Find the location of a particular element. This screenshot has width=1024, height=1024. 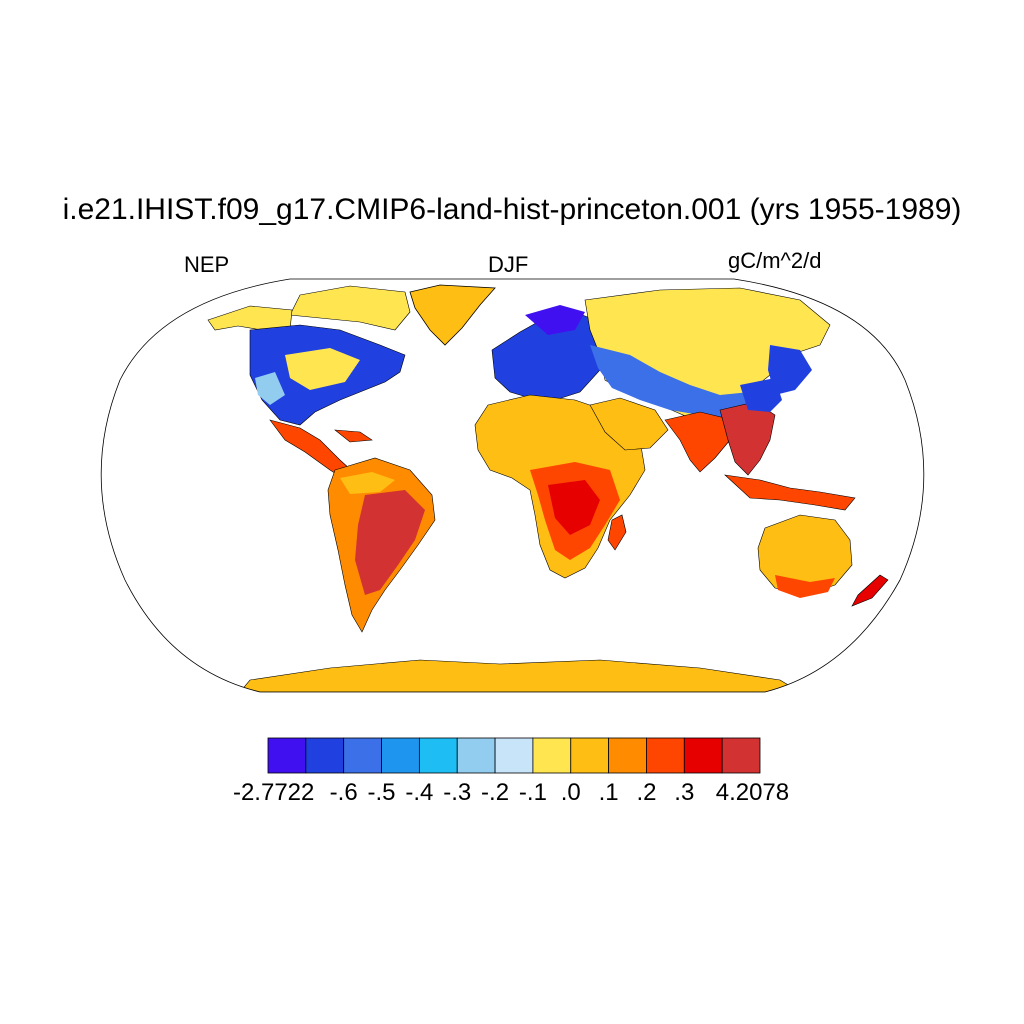

colorbar is located at coordinates (514, 755).